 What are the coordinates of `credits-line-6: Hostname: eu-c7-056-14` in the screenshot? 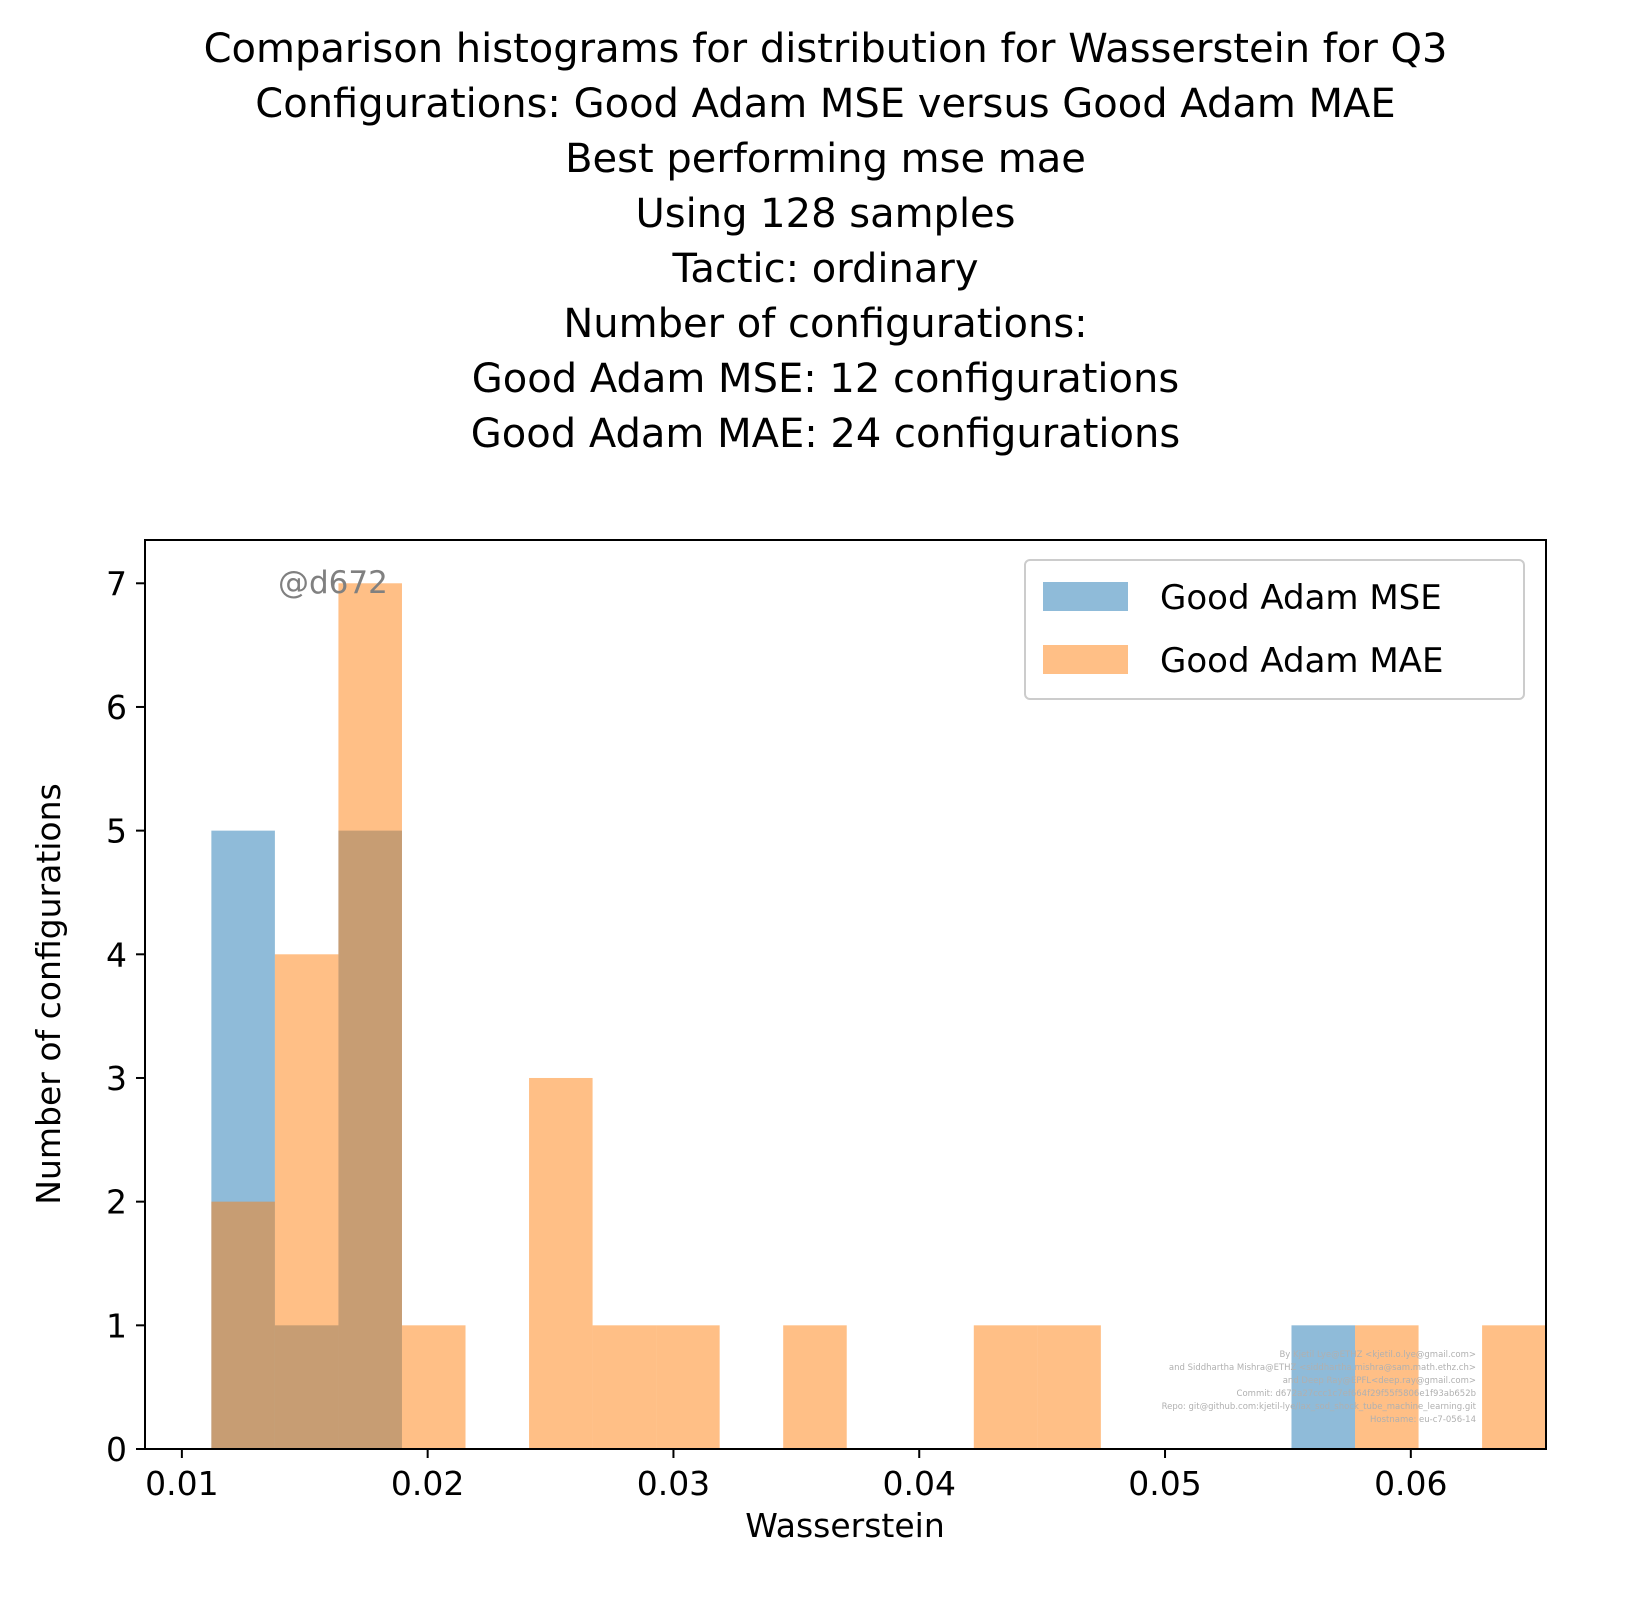 It's located at (1423, 1420).